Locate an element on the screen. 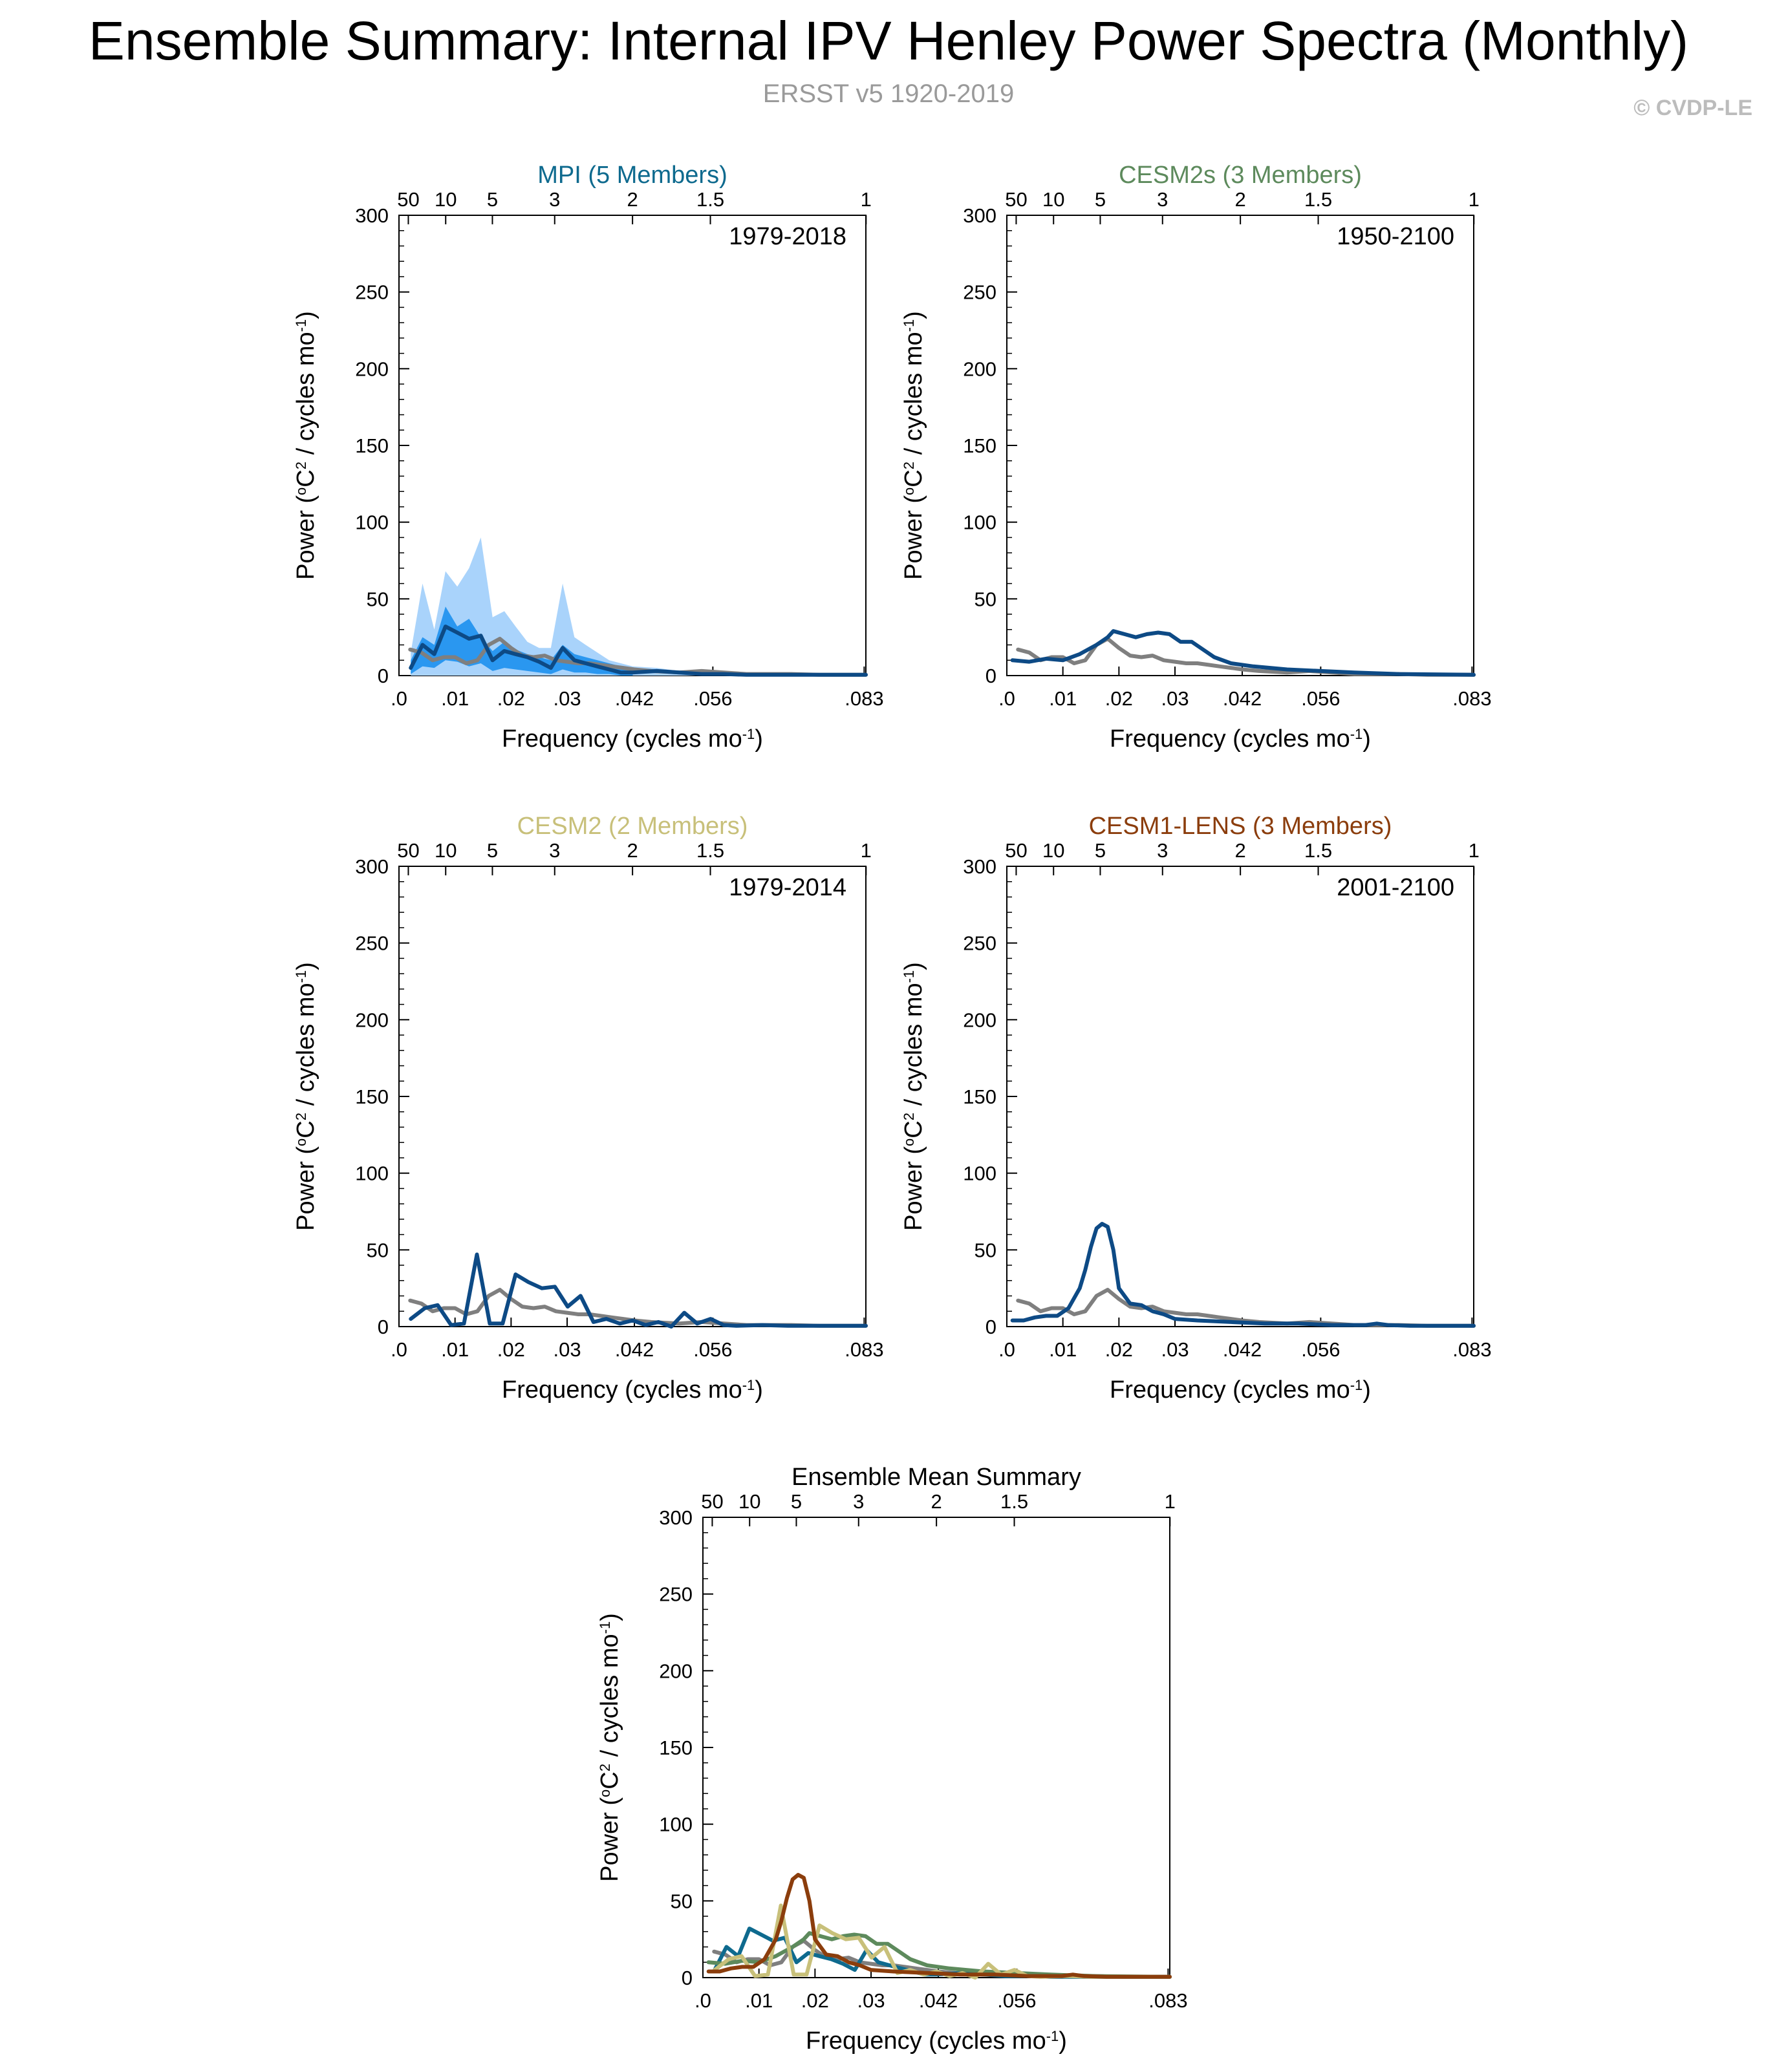 This screenshot has height=2072, width=1777. subtitle: ERSST v5 1920-2019 is located at coordinates (888, 94).